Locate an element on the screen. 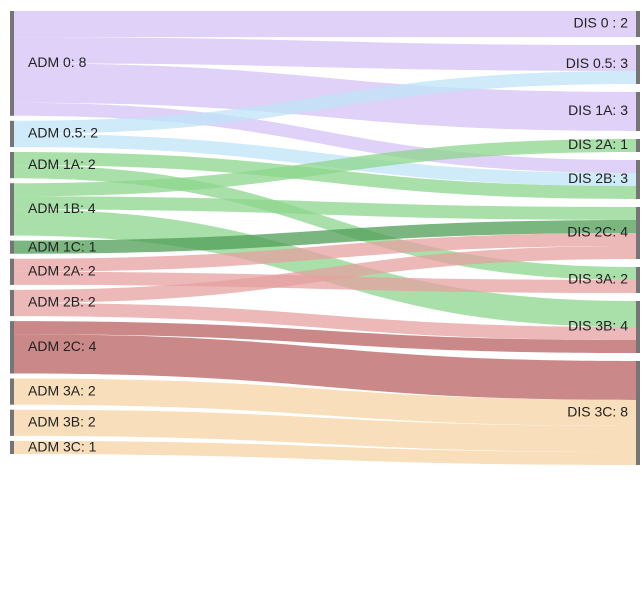  node-dis-3b is located at coordinates (638, 327).